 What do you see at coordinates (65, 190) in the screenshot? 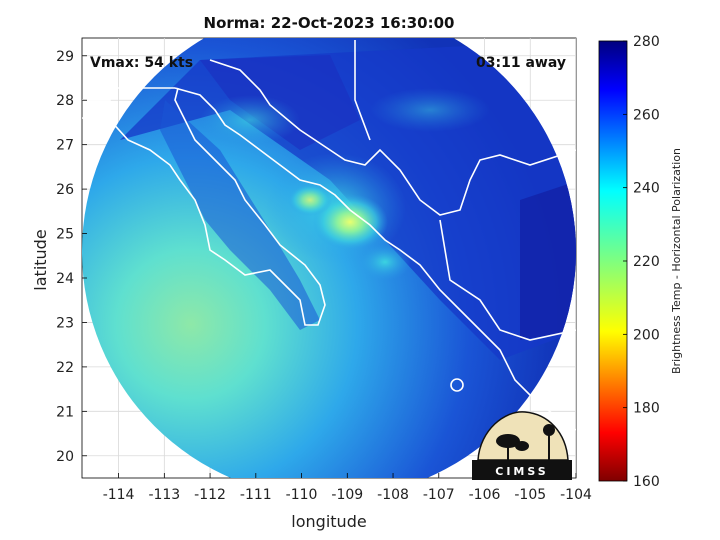
I see `y-tick-label: 26` at bounding box center [65, 190].